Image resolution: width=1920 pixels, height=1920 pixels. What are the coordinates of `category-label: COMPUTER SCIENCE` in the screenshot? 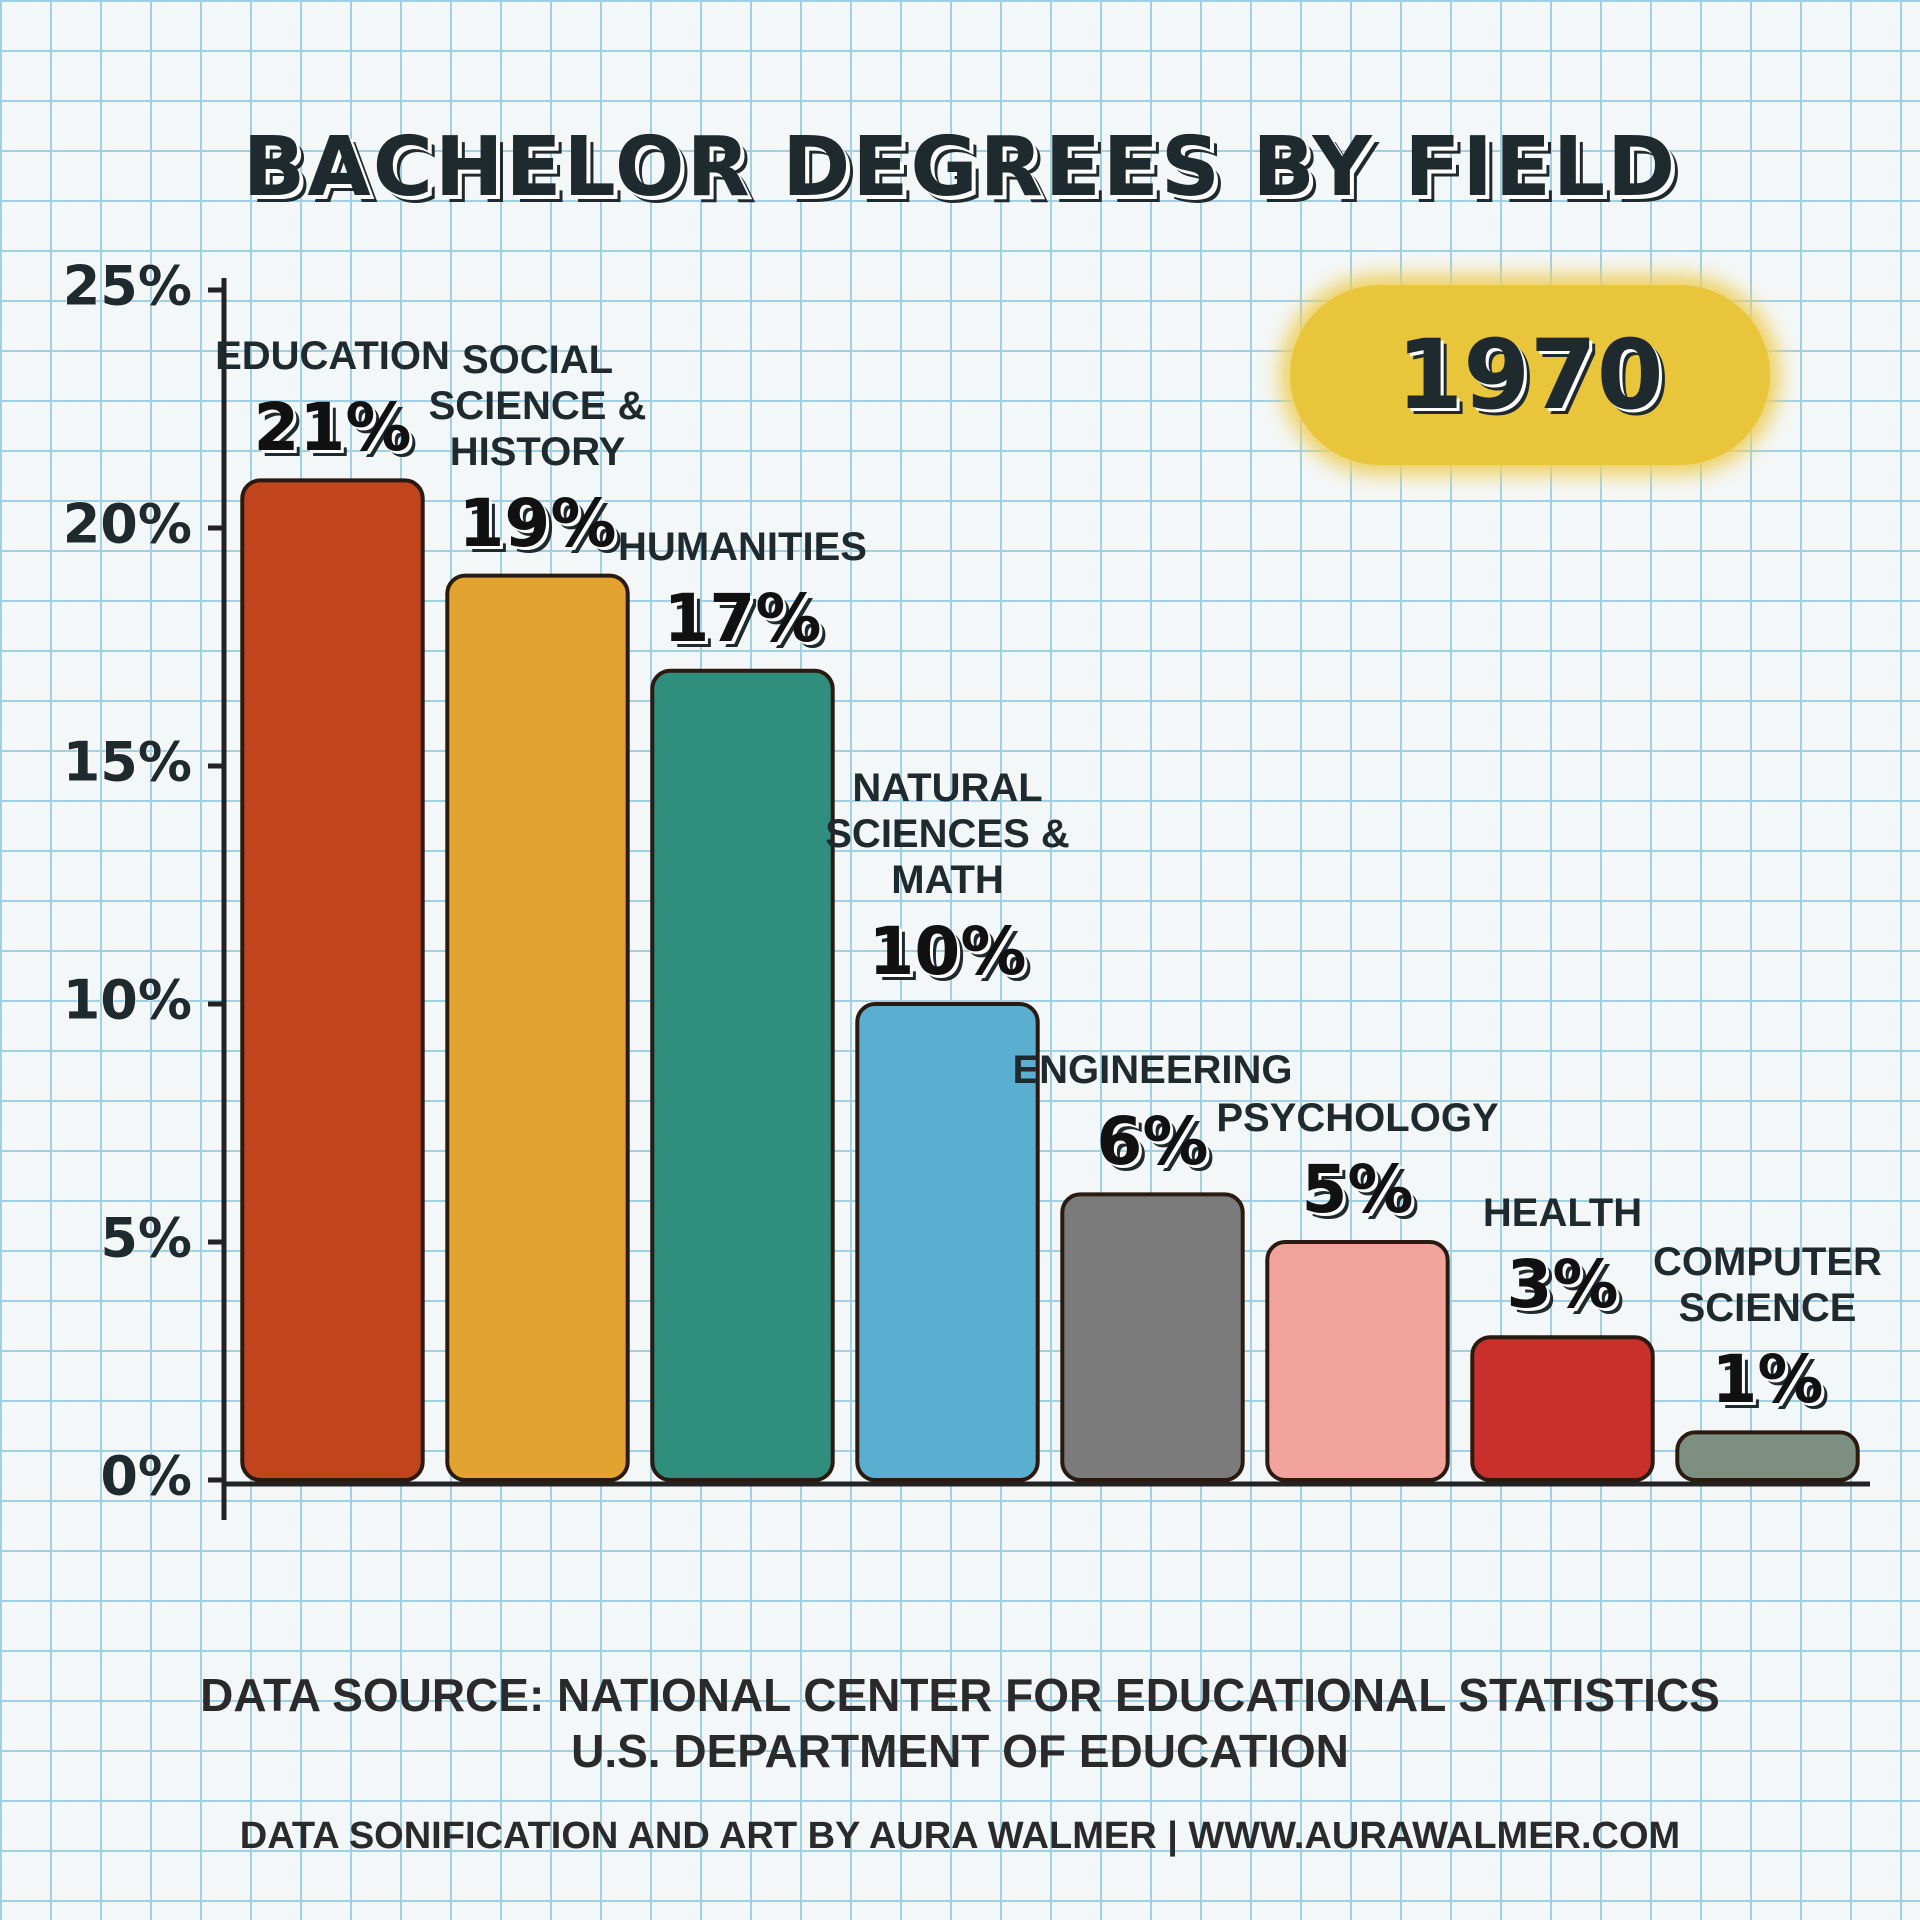 It's located at (1767, 1285).